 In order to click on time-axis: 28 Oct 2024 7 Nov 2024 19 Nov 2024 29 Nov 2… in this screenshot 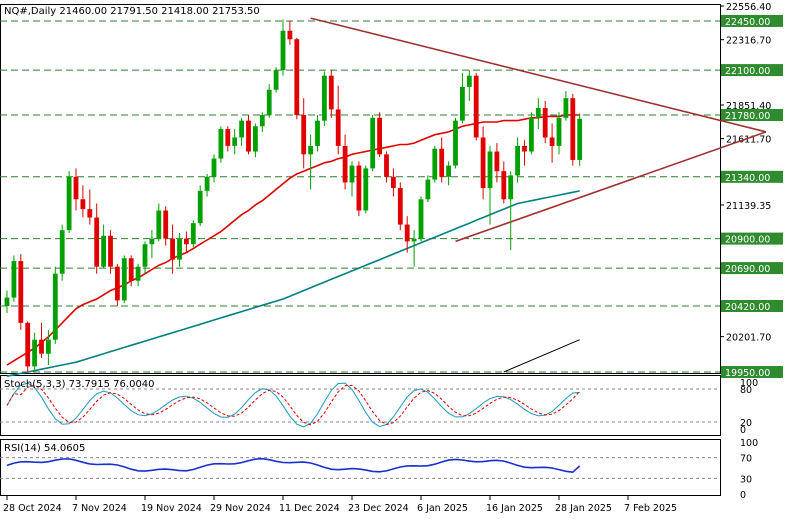, I will do `click(340, 505)`.